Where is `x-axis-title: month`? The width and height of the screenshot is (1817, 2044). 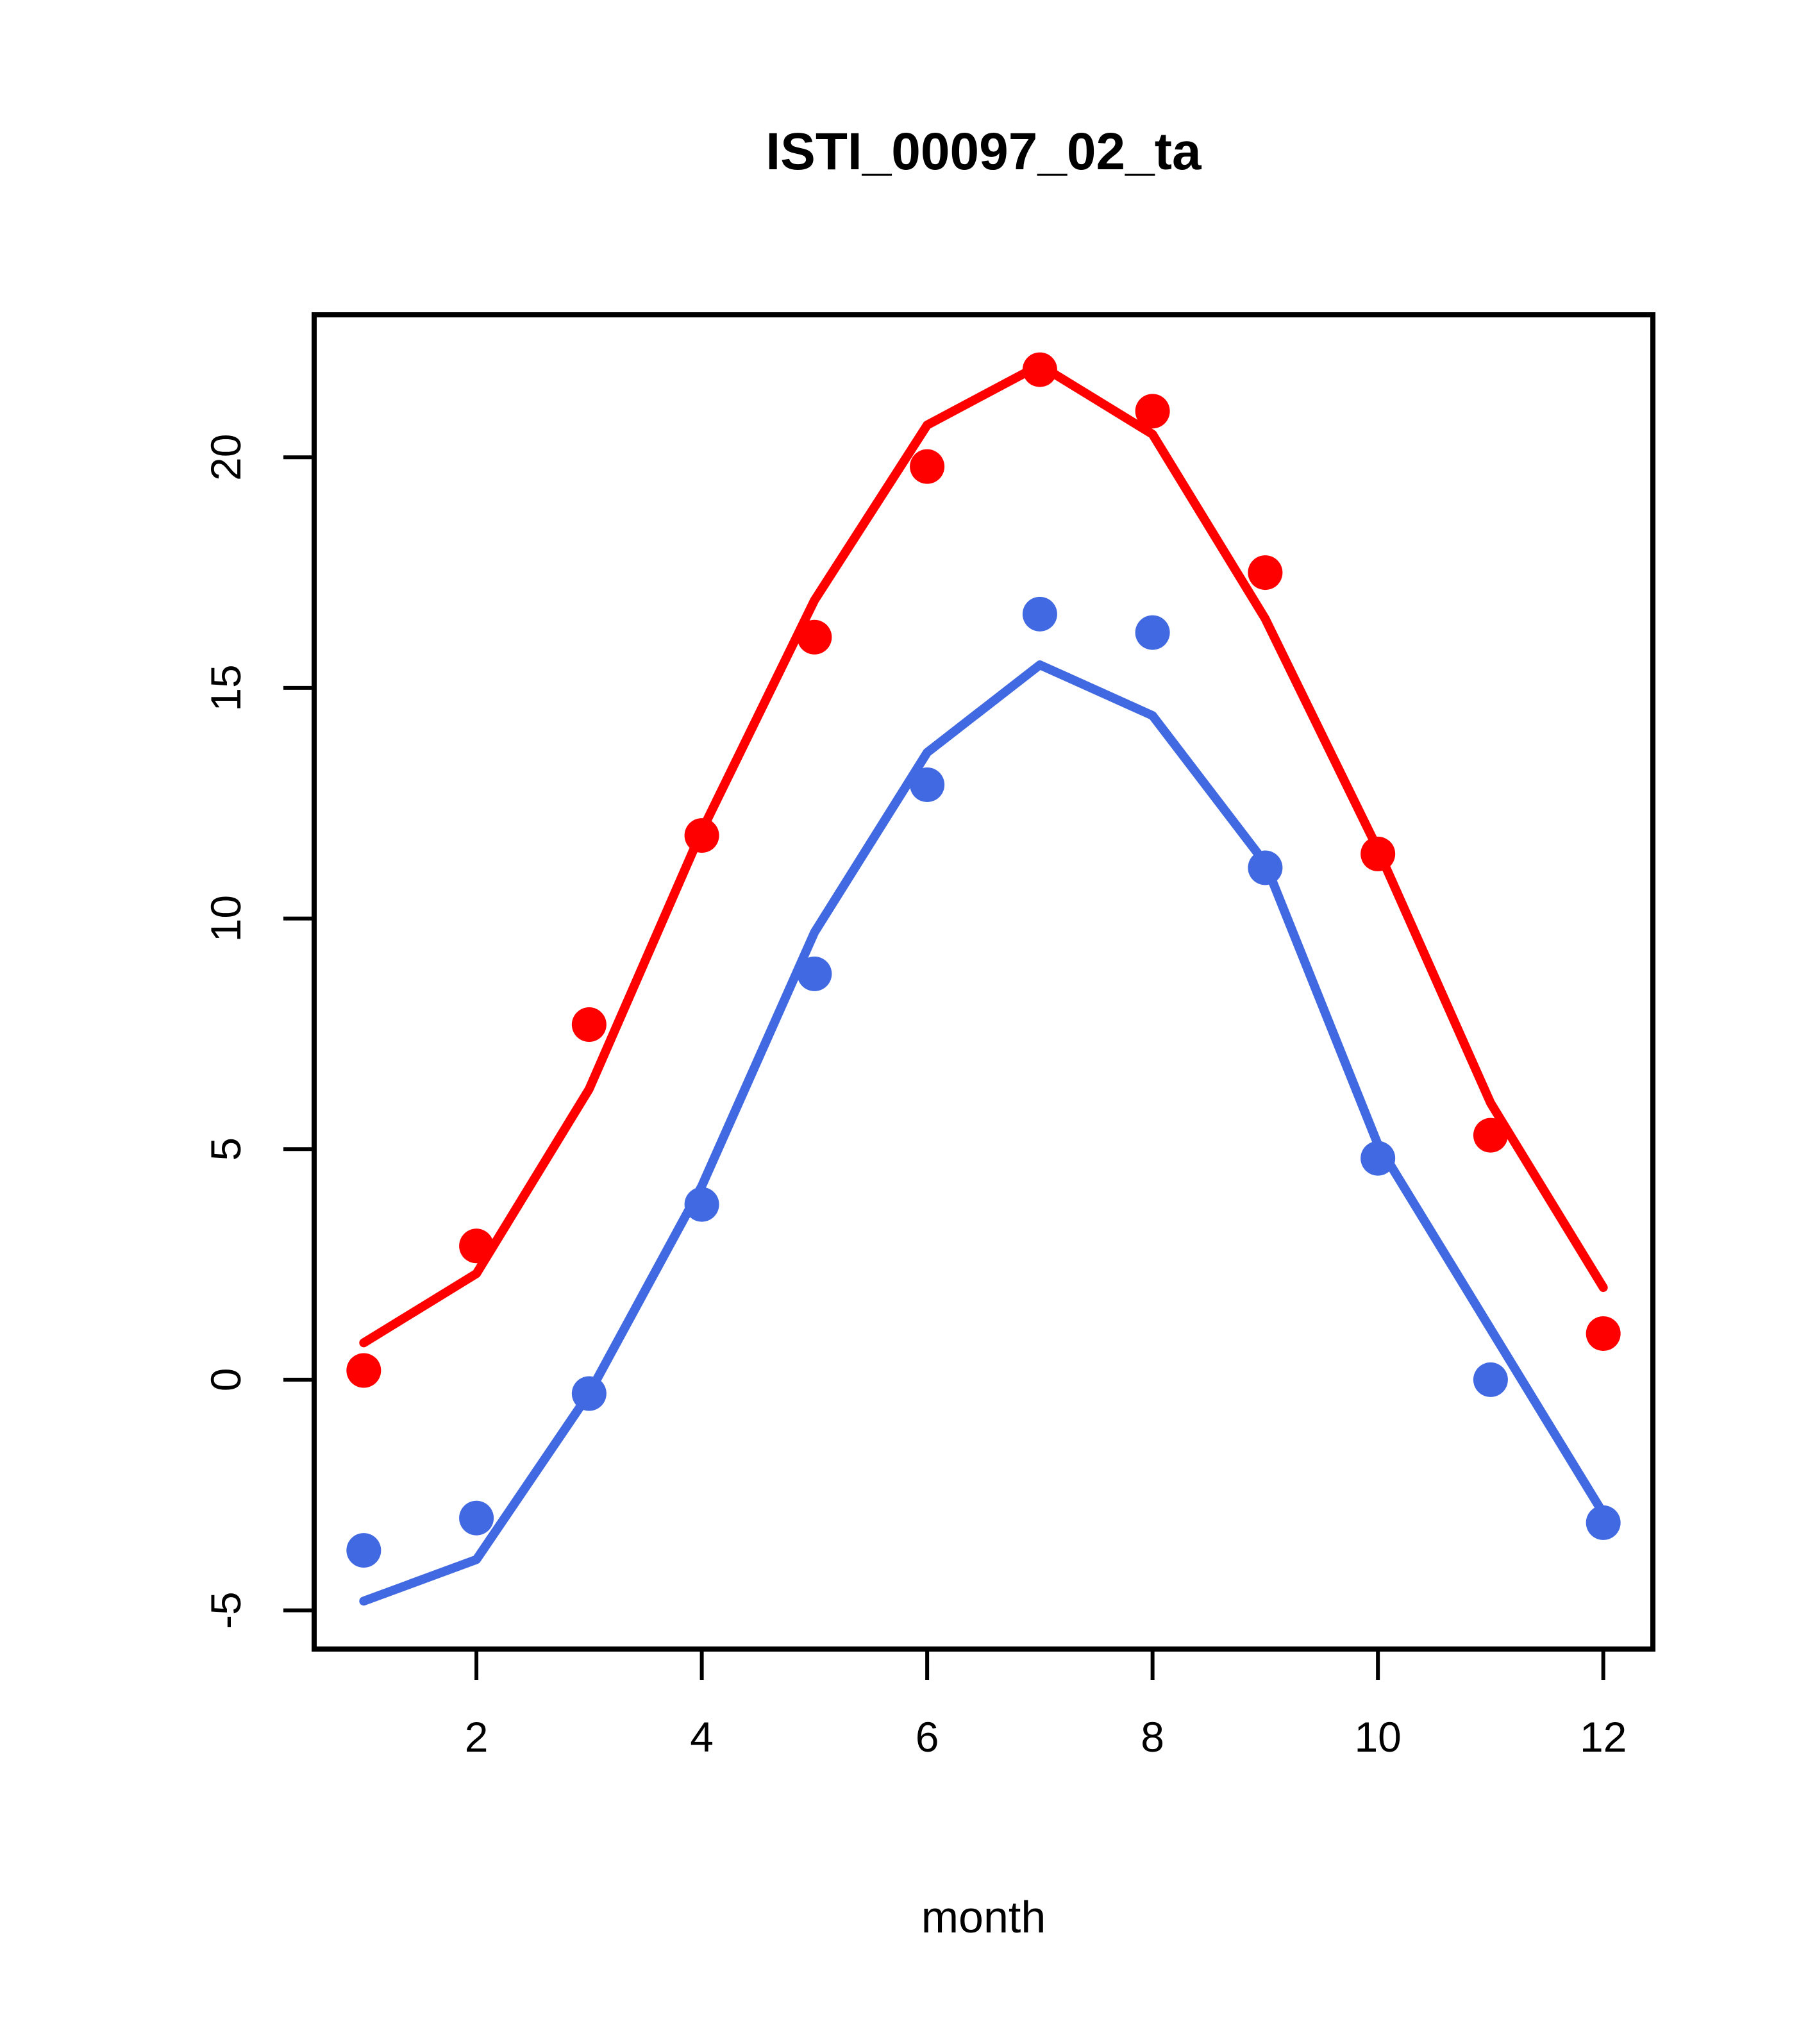 x-axis-title: month is located at coordinates (984, 1917).